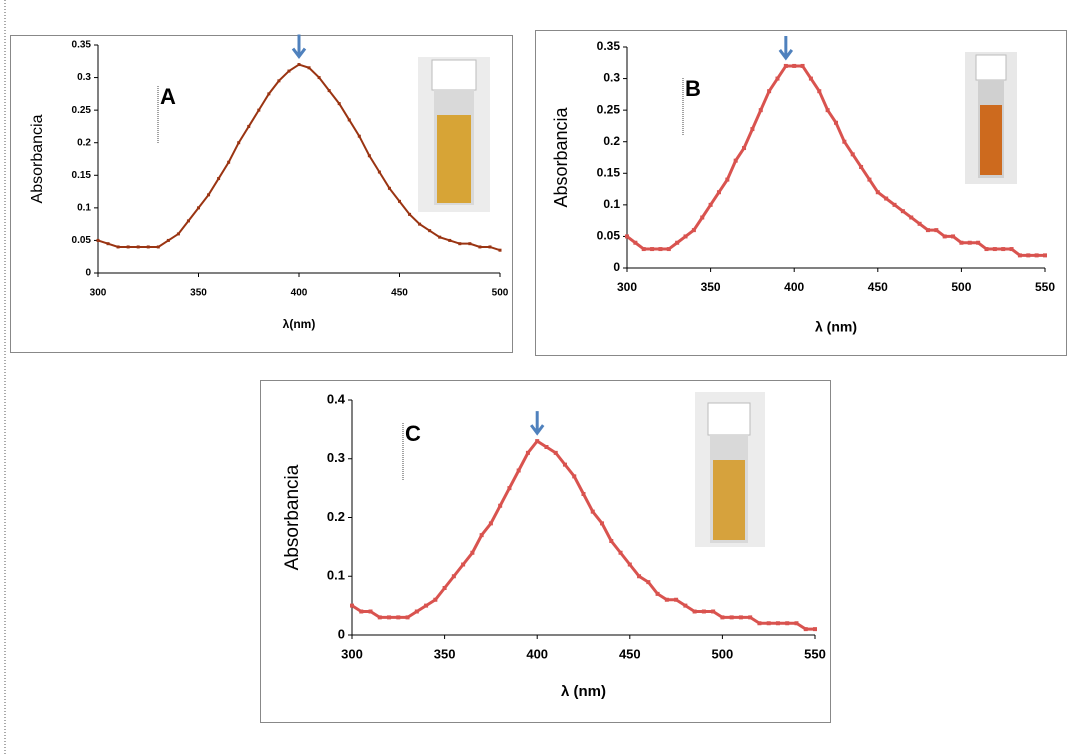 Image resolution: width=1067 pixels, height=755 pixels. Describe the element at coordinates (609, 46) in the screenshot. I see `y-tick-label: 0.35` at that location.